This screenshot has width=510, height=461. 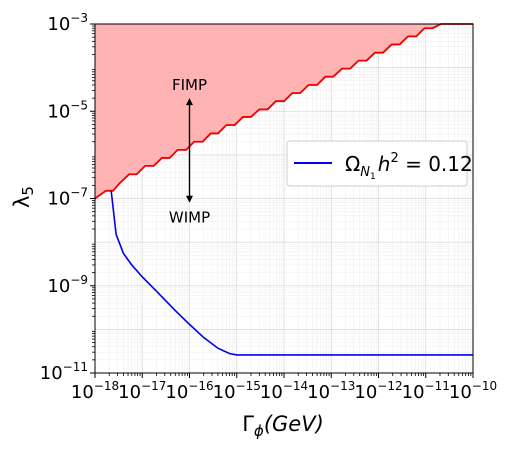 I want to click on y-tick-label: 10⁻⁵, so click(x=67, y=110).